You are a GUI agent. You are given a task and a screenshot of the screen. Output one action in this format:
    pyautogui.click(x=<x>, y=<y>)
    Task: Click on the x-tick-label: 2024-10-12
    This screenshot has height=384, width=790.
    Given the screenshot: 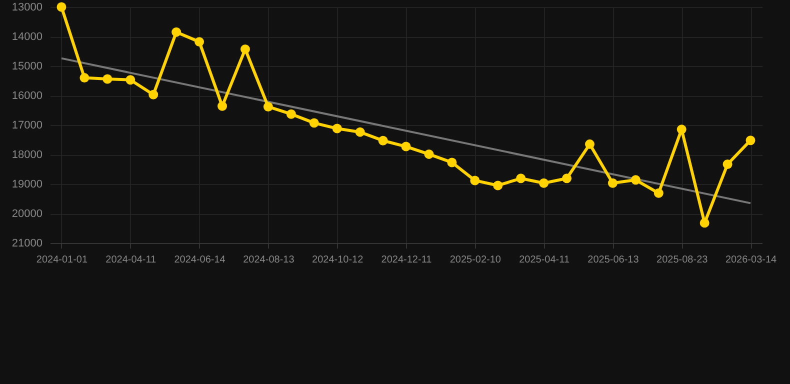 What is the action you would take?
    pyautogui.click(x=338, y=260)
    